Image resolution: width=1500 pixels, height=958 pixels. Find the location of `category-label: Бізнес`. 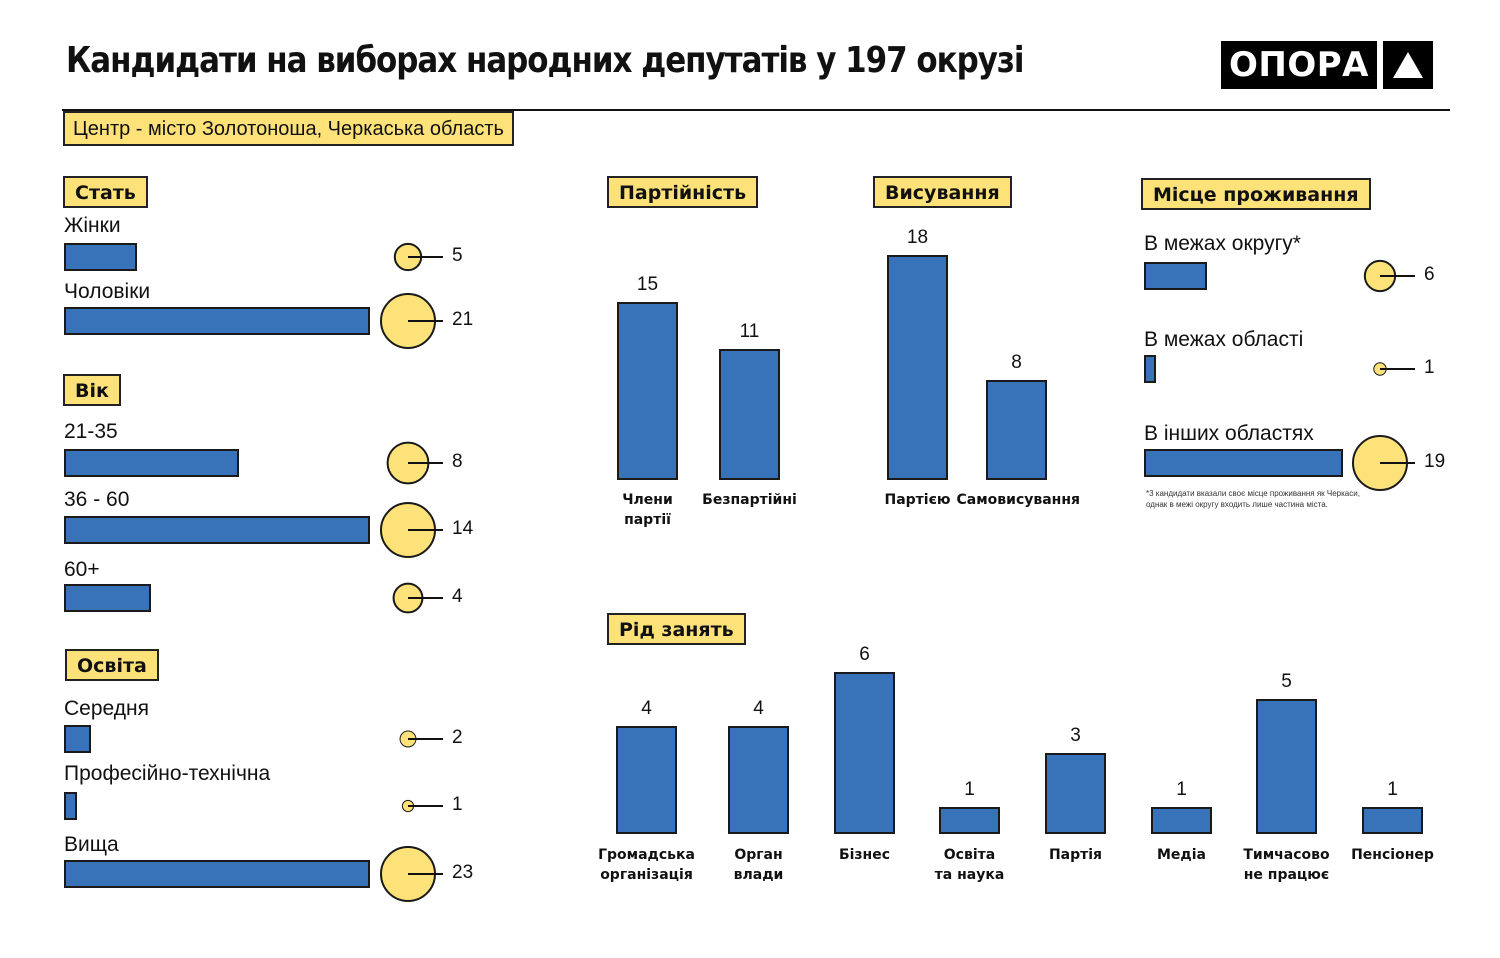

category-label: Бізнес is located at coordinates (864, 855).